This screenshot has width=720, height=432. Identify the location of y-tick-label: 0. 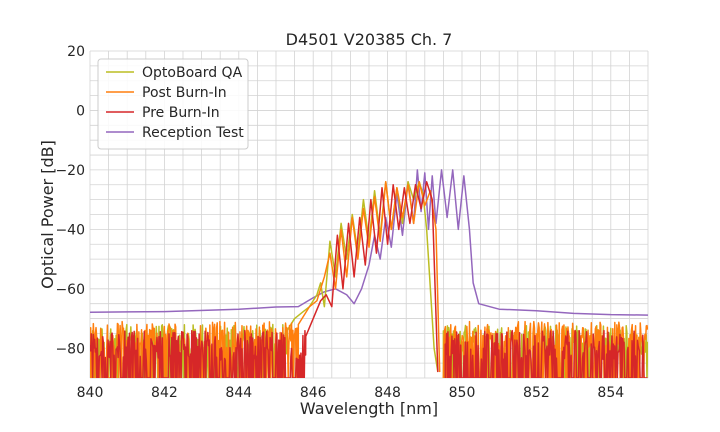
(80, 111).